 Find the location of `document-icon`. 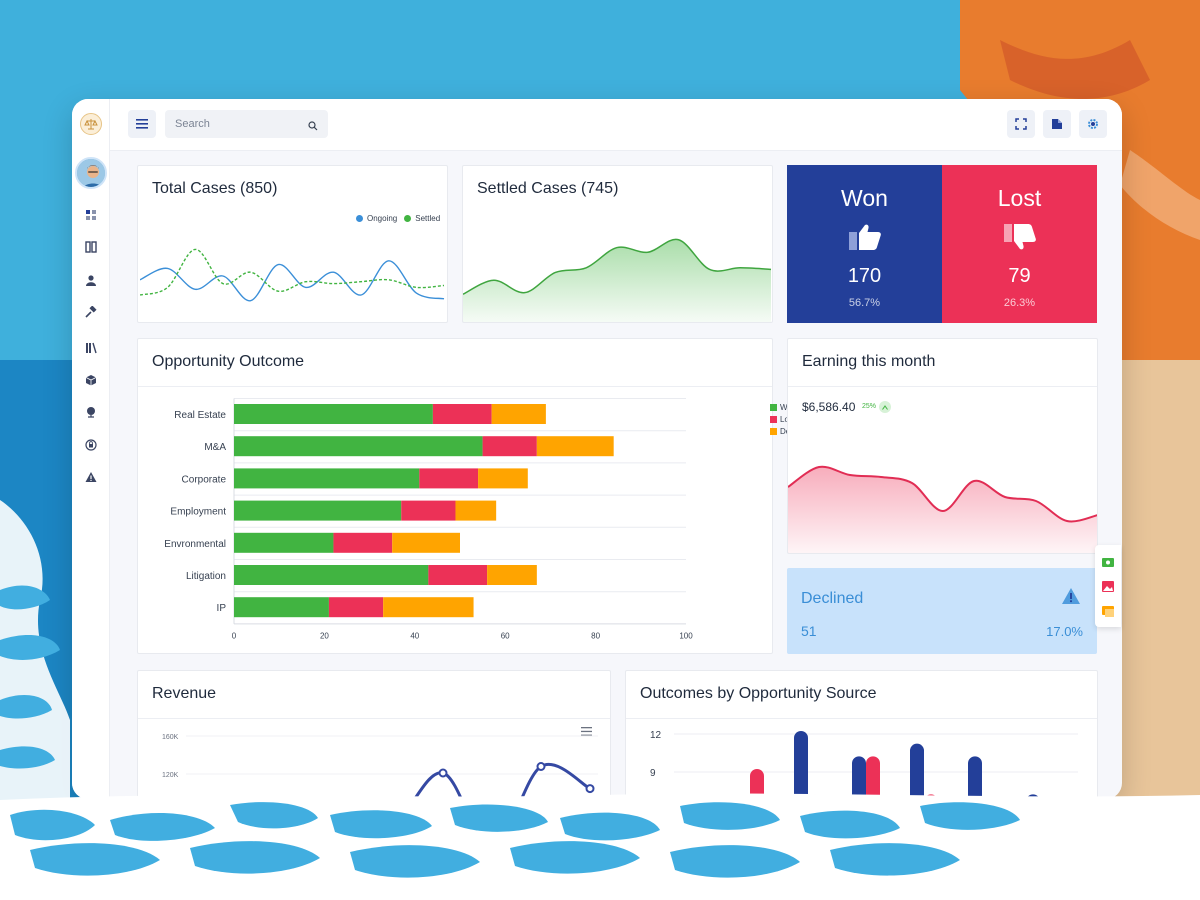

document-icon is located at coordinates (1057, 124).